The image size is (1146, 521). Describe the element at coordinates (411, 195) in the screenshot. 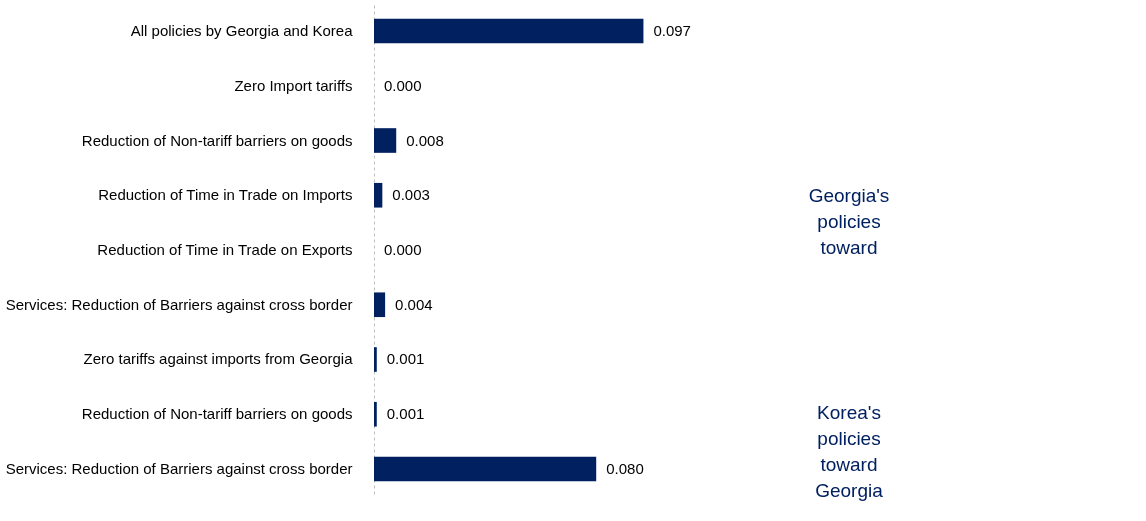

I see `data-label: 0.003` at that location.